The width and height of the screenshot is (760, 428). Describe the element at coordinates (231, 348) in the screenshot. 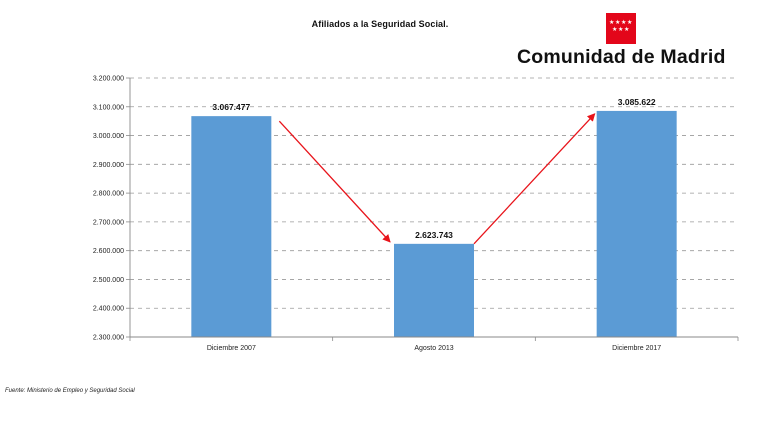

I see `x-tick-label: Diciembre 2007` at that location.